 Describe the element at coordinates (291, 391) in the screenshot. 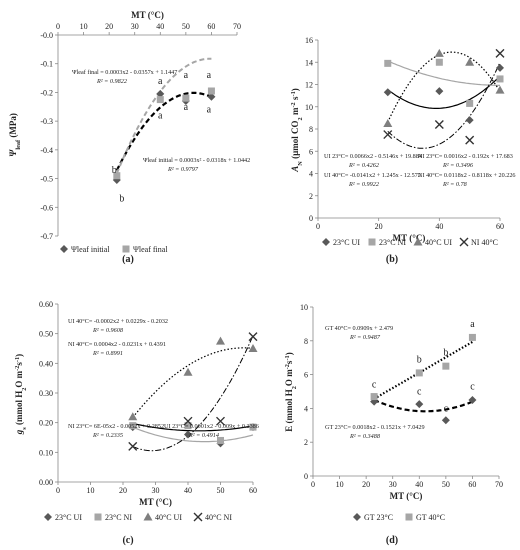

I see `y-axis-title: E (mmol H2O m-2s-1)` at that location.